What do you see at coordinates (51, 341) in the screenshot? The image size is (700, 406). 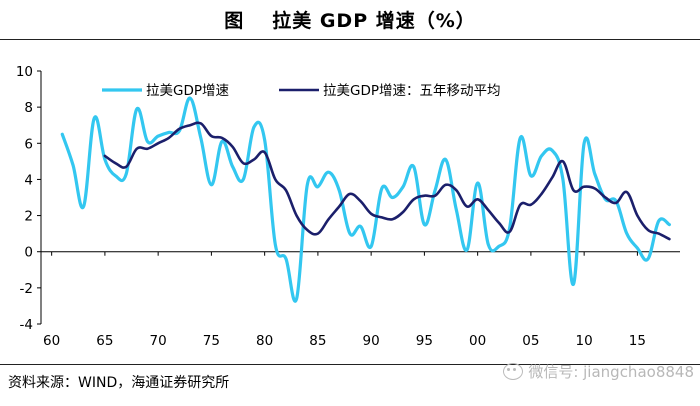 I see `x-tick-label: 60` at bounding box center [51, 341].